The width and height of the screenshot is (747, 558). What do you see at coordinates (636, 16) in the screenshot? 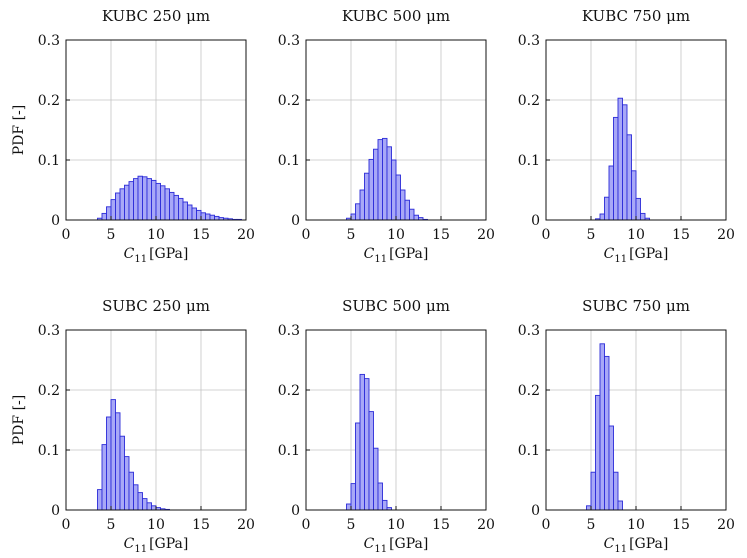
I see `chart-title: KUBC 750 μm` at bounding box center [636, 16].